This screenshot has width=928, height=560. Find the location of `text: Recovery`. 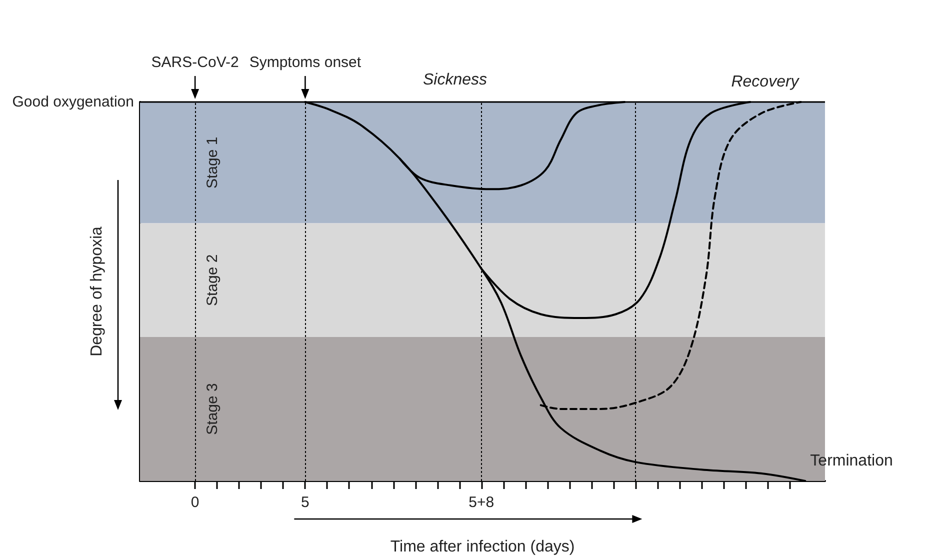

text: Recovery is located at coordinates (765, 82).